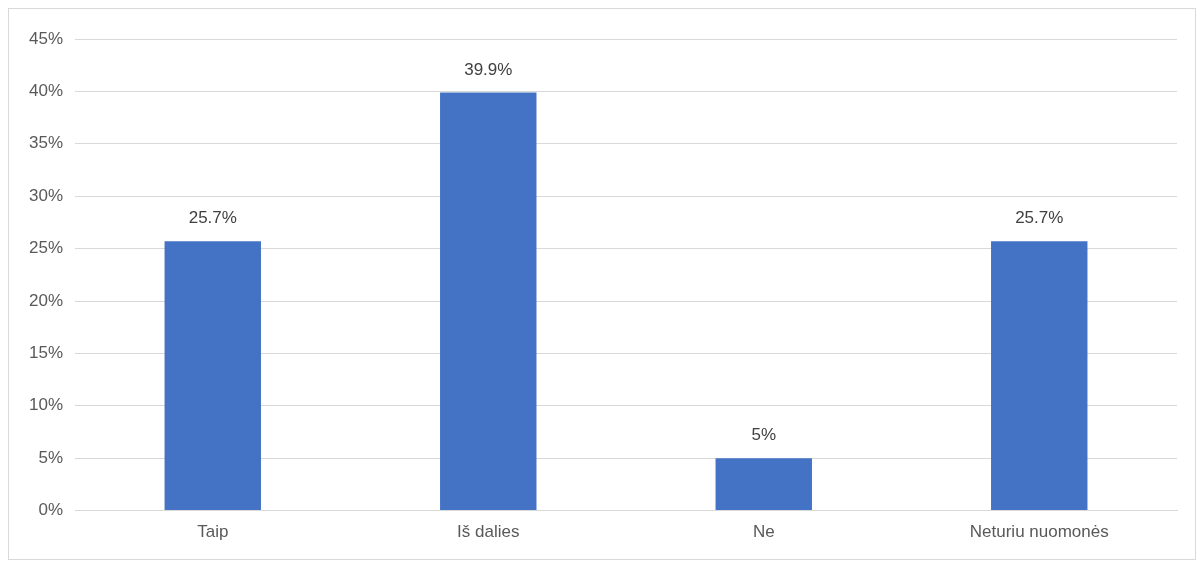 The height and width of the screenshot is (568, 1204). Describe the element at coordinates (488, 69) in the screenshot. I see `data-label: 39.9%` at that location.